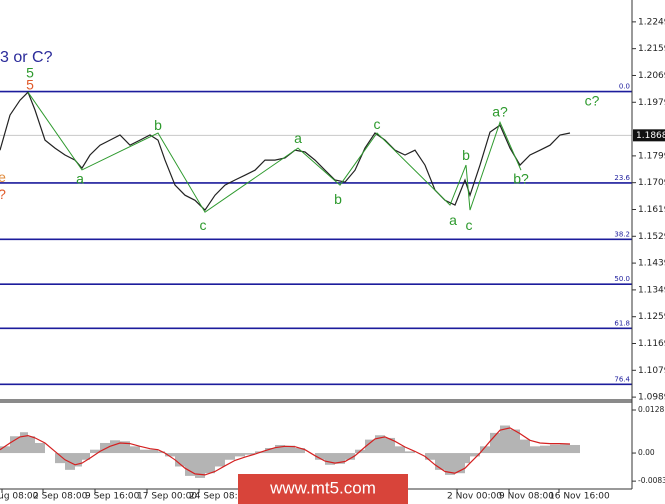 This screenshot has width=665, height=504. What do you see at coordinates (651, 344) in the screenshot?
I see `y-tick-label: 1.1169` at bounding box center [651, 344].